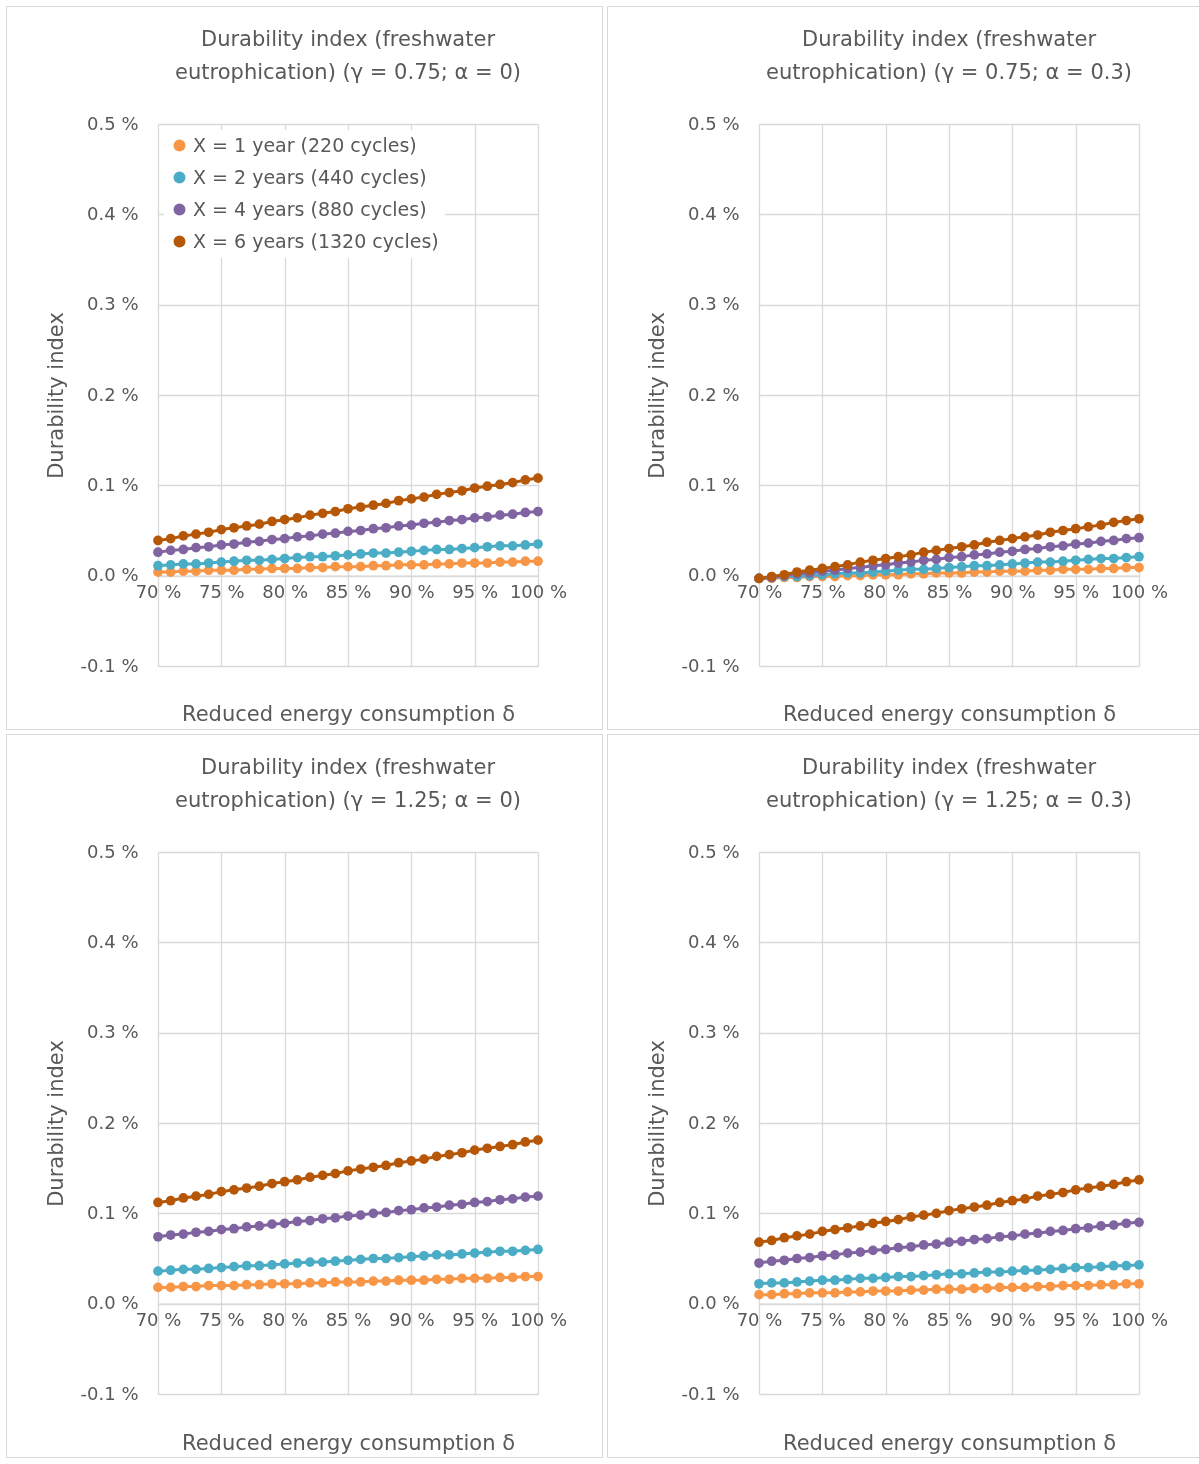 Image resolution: width=1199 pixels, height=1464 pixels. What do you see at coordinates (113, 304) in the screenshot?
I see `y-tick-label: 0.3 %` at bounding box center [113, 304].